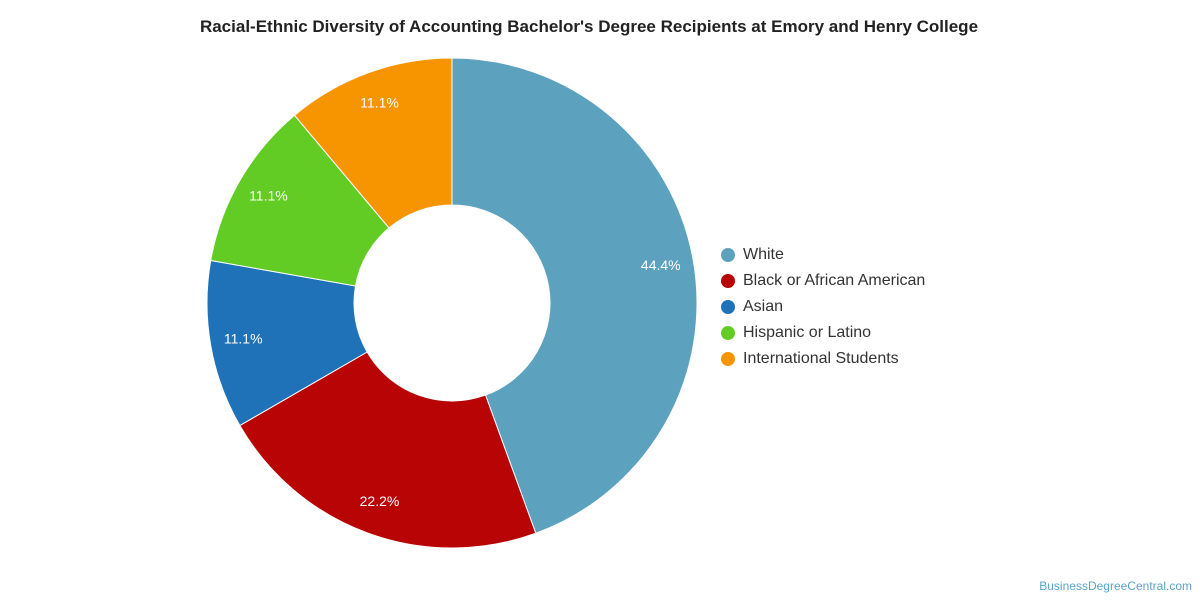 The height and width of the screenshot is (600, 1200). Describe the element at coordinates (763, 254) in the screenshot. I see `legend-label: White` at that location.